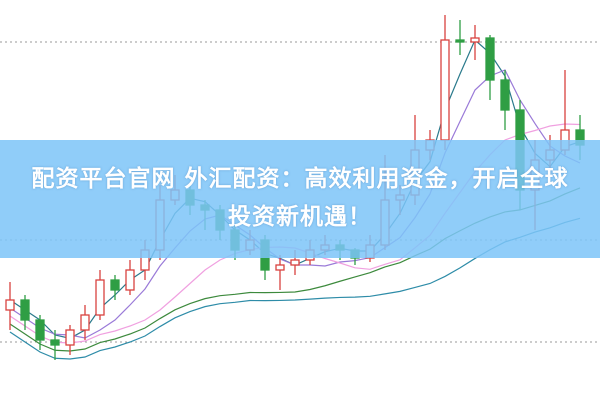  What do you see at coordinates (300, 217) in the screenshot?
I see `banner-title-line2: 投资新机遇！` at bounding box center [300, 217].